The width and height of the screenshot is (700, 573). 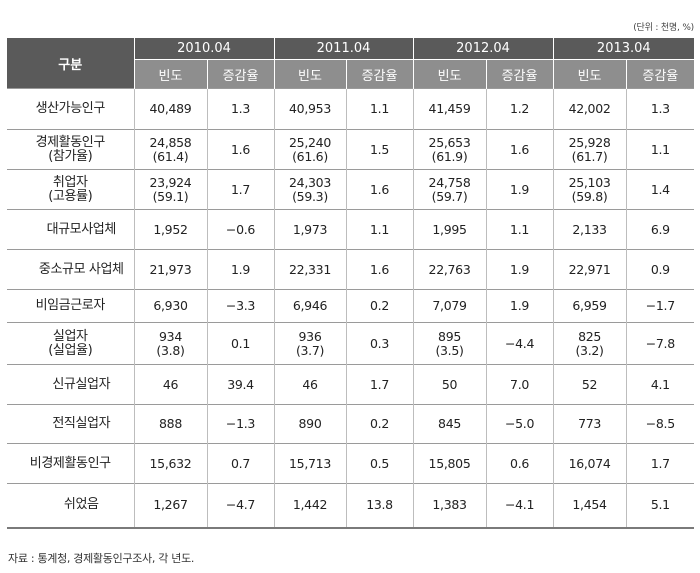 I want to click on freq-cell: 1,995, so click(x=449, y=229).